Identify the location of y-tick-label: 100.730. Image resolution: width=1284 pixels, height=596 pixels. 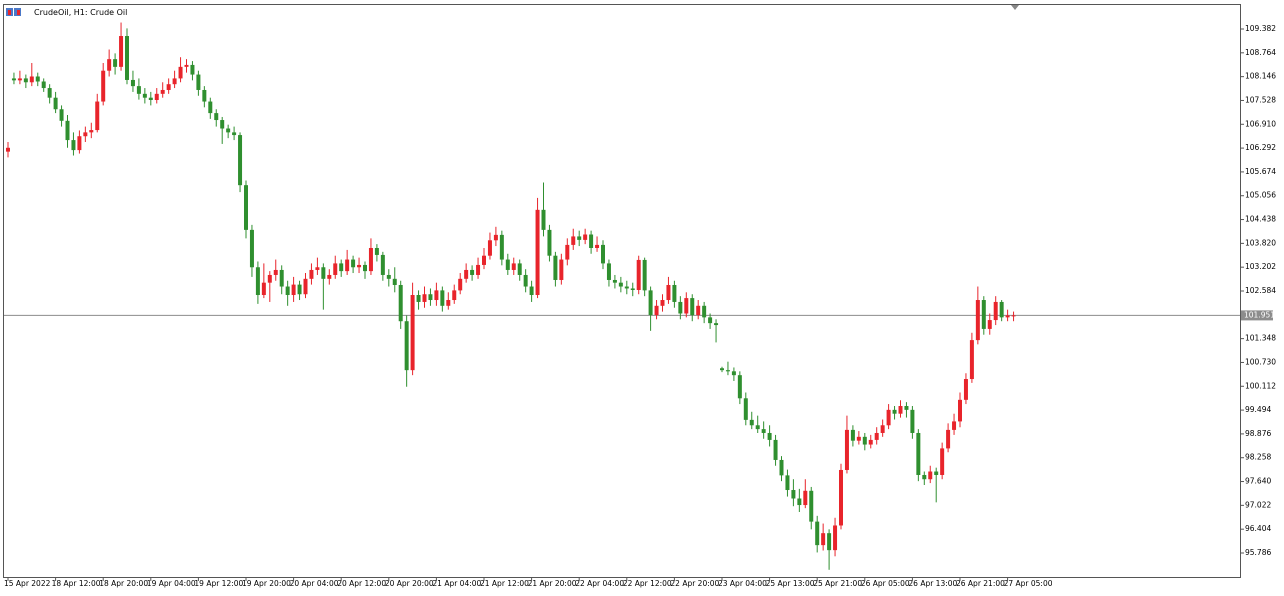
(1260, 361).